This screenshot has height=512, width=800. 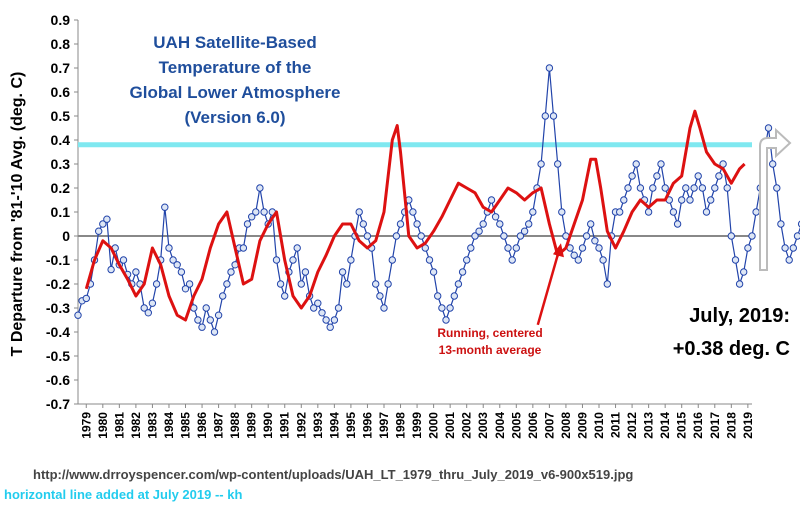 I want to click on y-tick-label: 0.4, so click(x=61, y=140).